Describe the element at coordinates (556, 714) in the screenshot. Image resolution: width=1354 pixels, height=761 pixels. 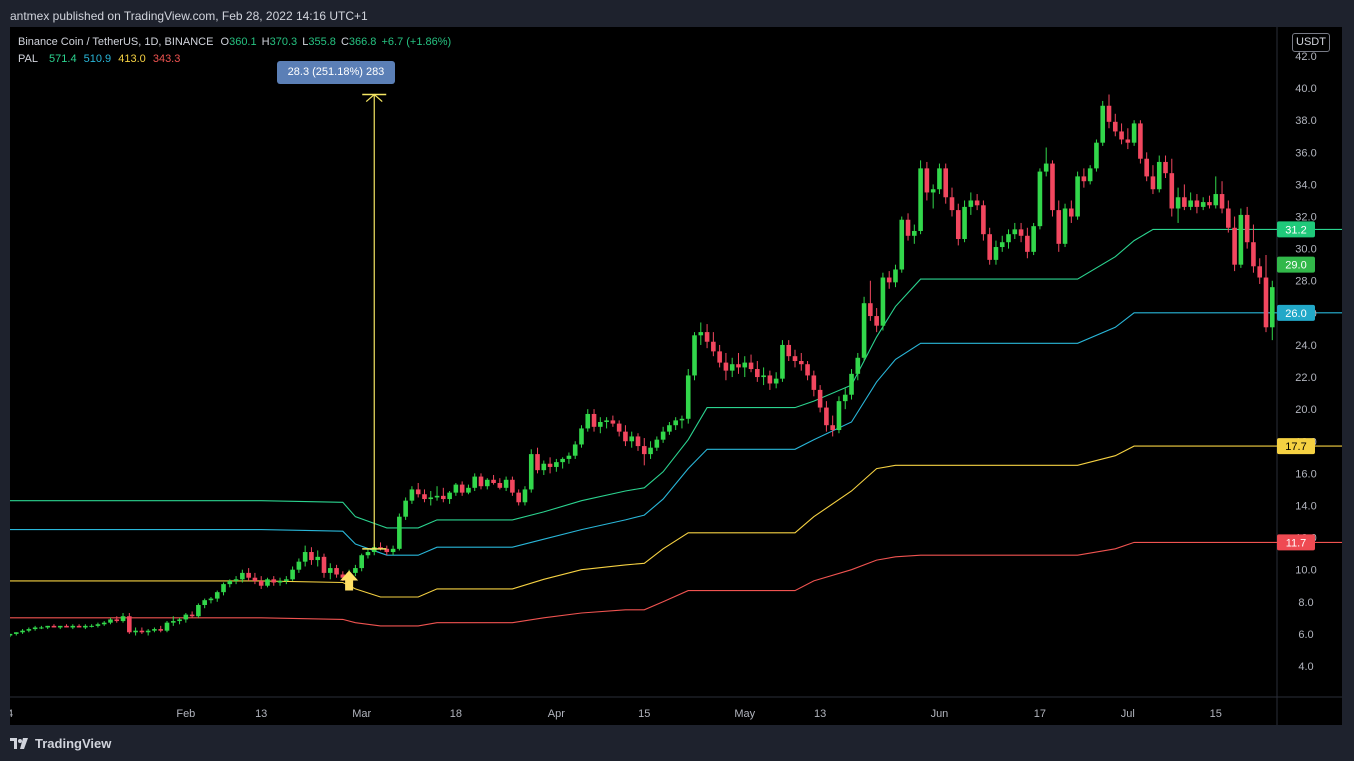
I see `x-tick-label: Apr` at that location.